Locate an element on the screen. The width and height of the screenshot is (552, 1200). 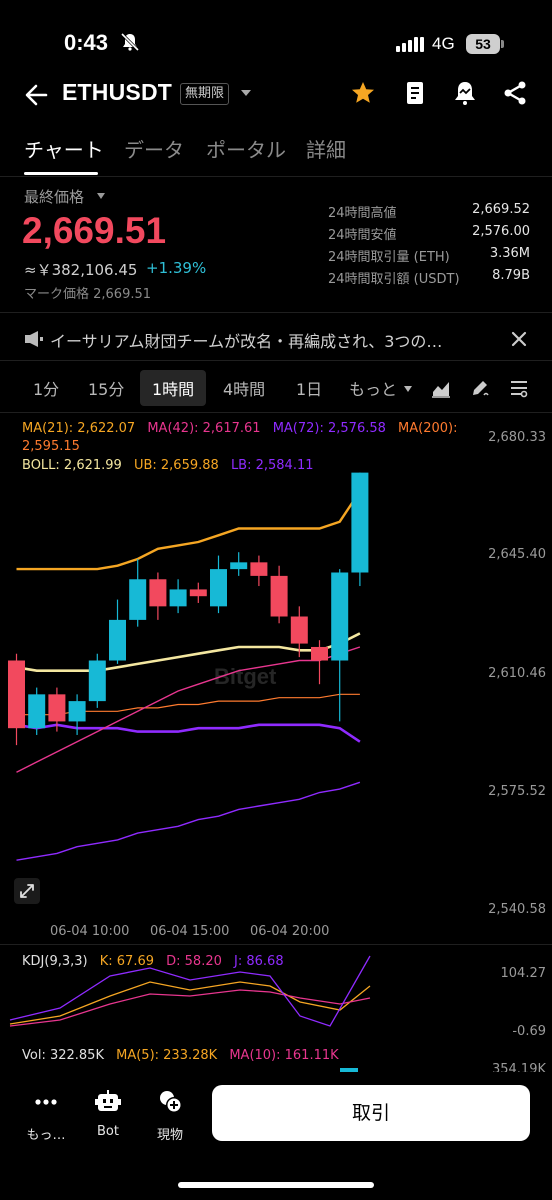
battery-level: 53 is located at coordinates (483, 44).